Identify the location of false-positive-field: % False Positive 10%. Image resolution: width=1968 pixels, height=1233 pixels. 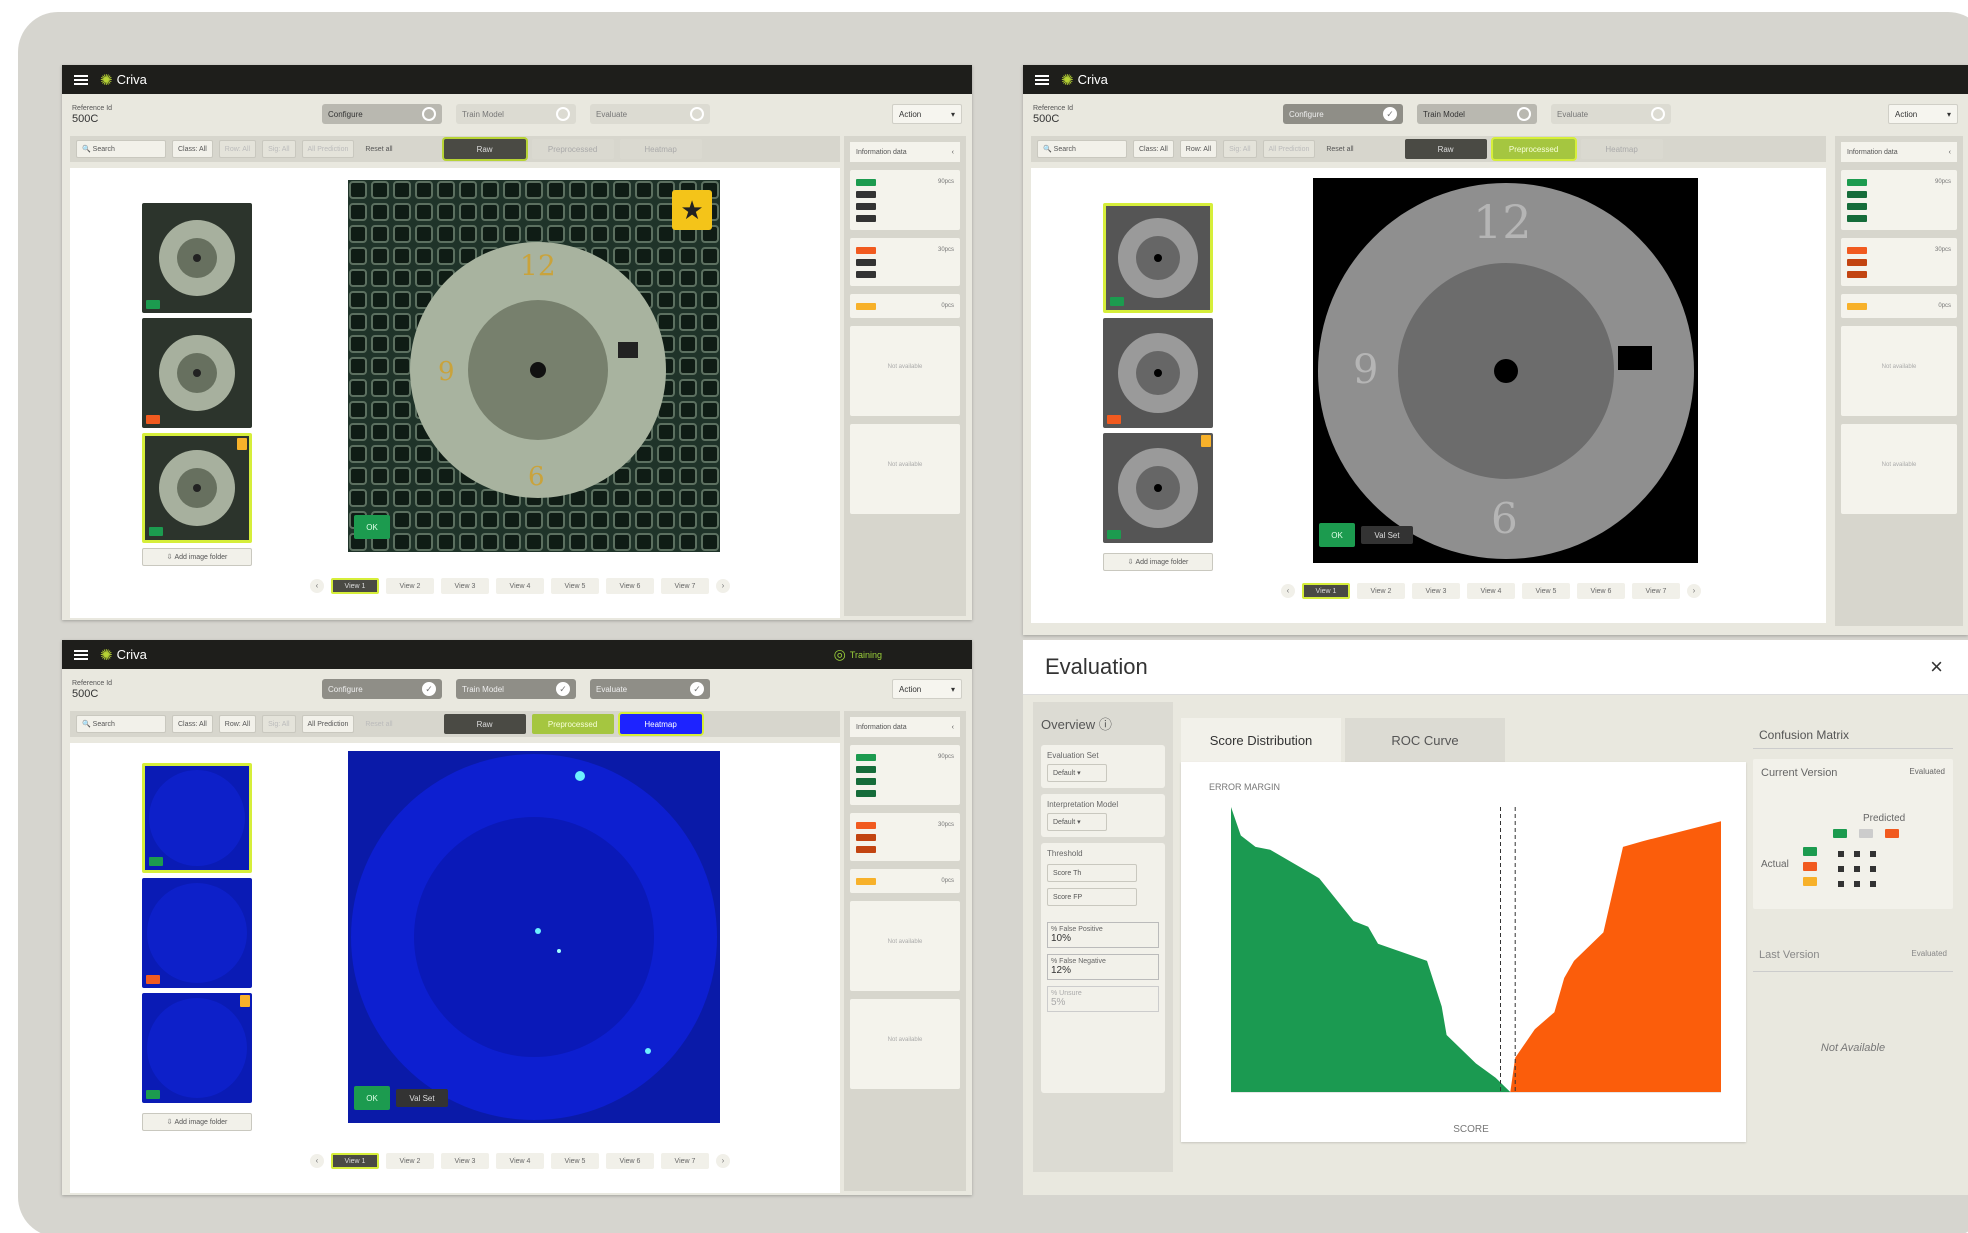
(1103, 935).